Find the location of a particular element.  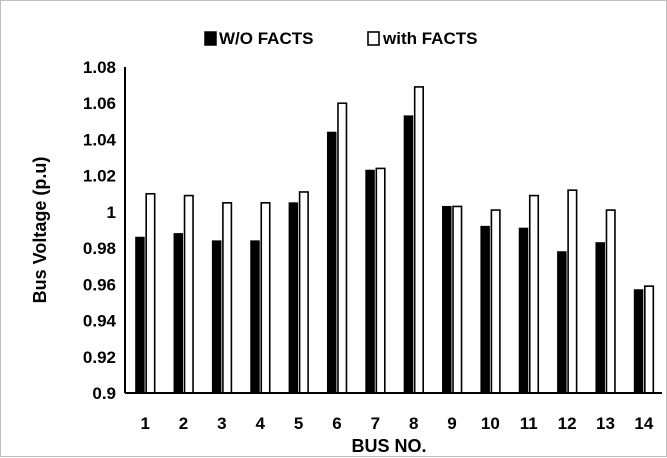

x-tick-label: 3 is located at coordinates (221, 423).